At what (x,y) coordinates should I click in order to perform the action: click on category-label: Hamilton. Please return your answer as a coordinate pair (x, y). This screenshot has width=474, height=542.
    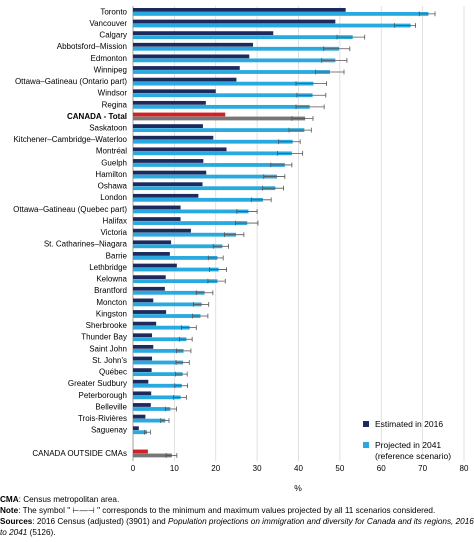
    Looking at the image, I should click on (111, 174).